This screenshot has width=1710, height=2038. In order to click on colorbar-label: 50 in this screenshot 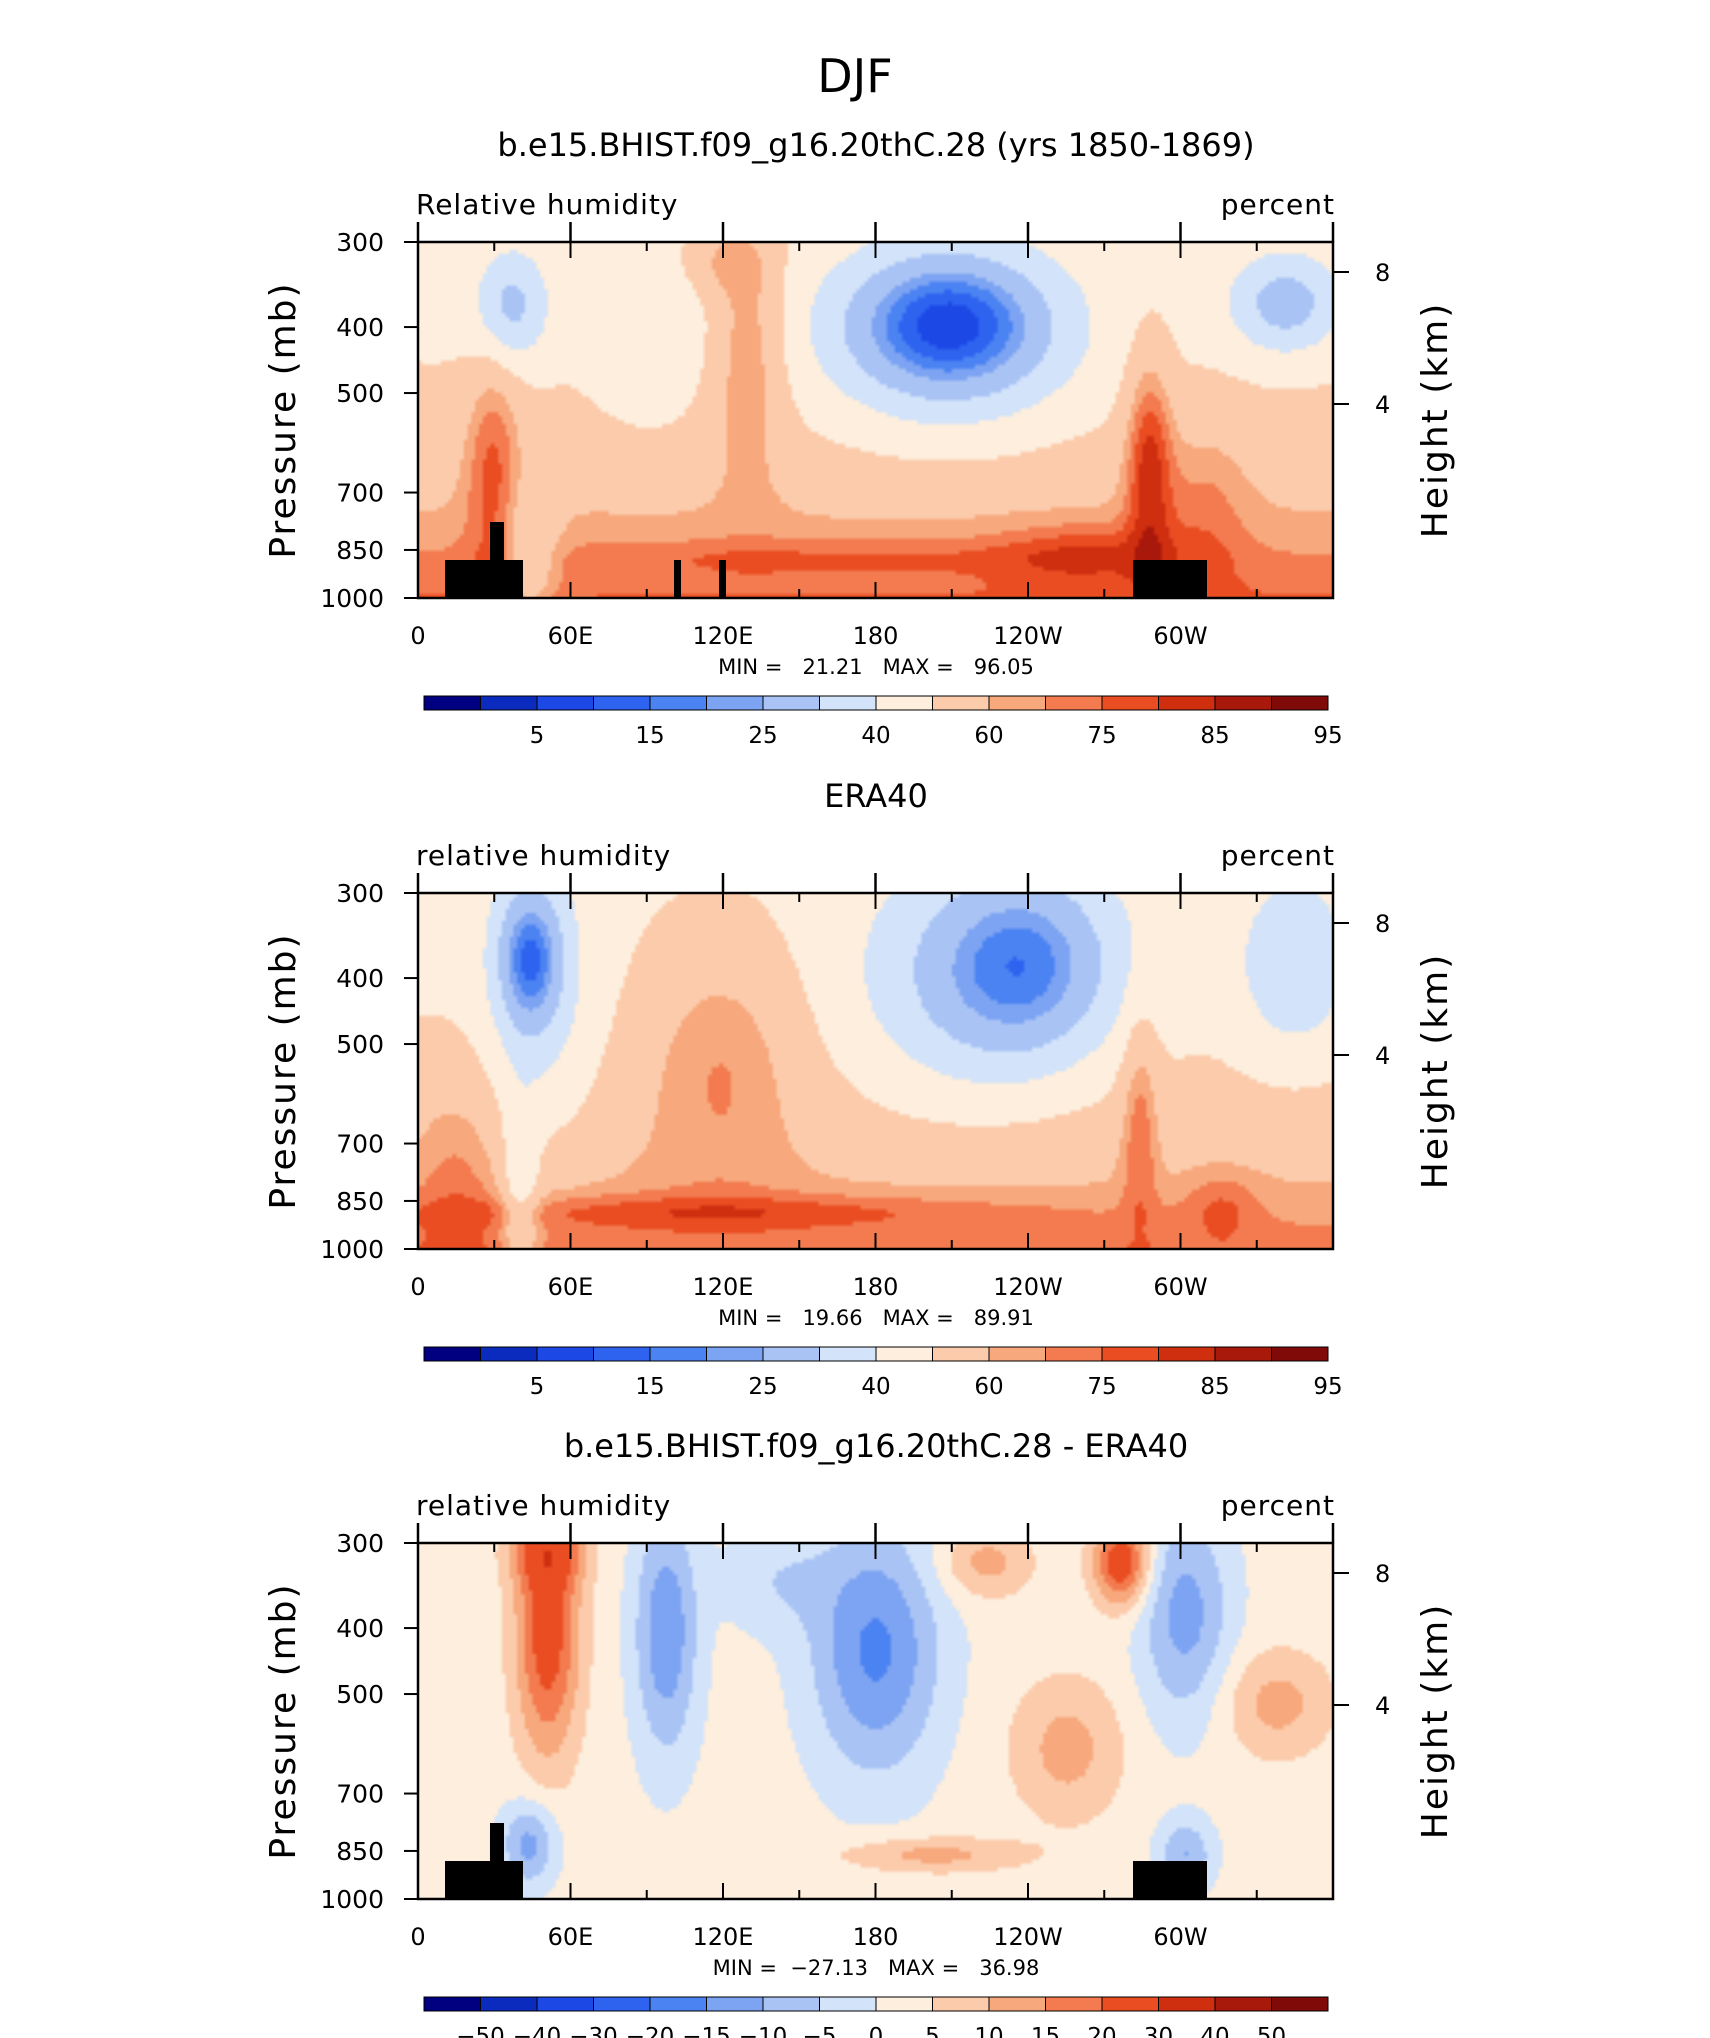, I will do `click(1271, 2031)`.